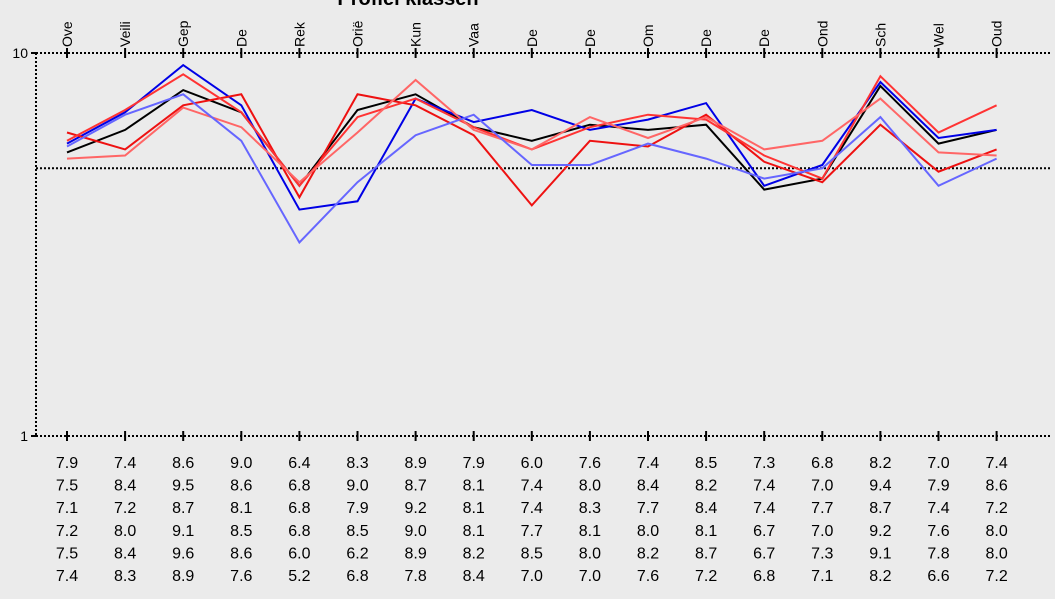 This screenshot has width=1055, height=599. Describe the element at coordinates (24, 436) in the screenshot. I see `y-tick-label: 1` at that location.